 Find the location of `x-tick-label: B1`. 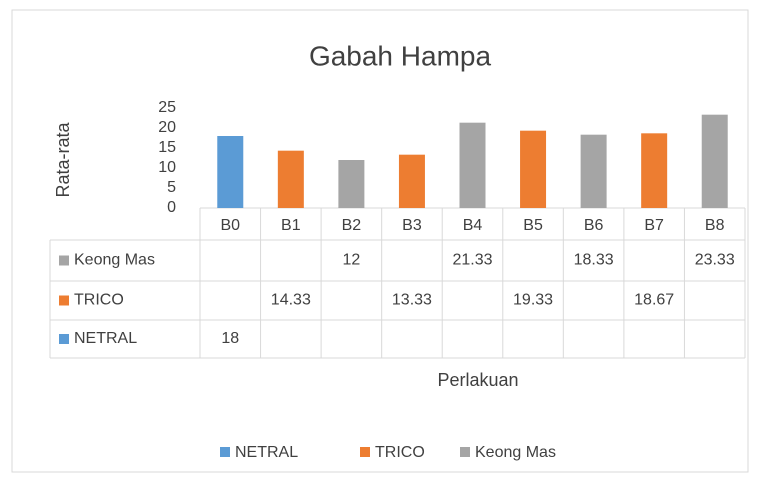

x-tick-label: B1 is located at coordinates (291, 225).